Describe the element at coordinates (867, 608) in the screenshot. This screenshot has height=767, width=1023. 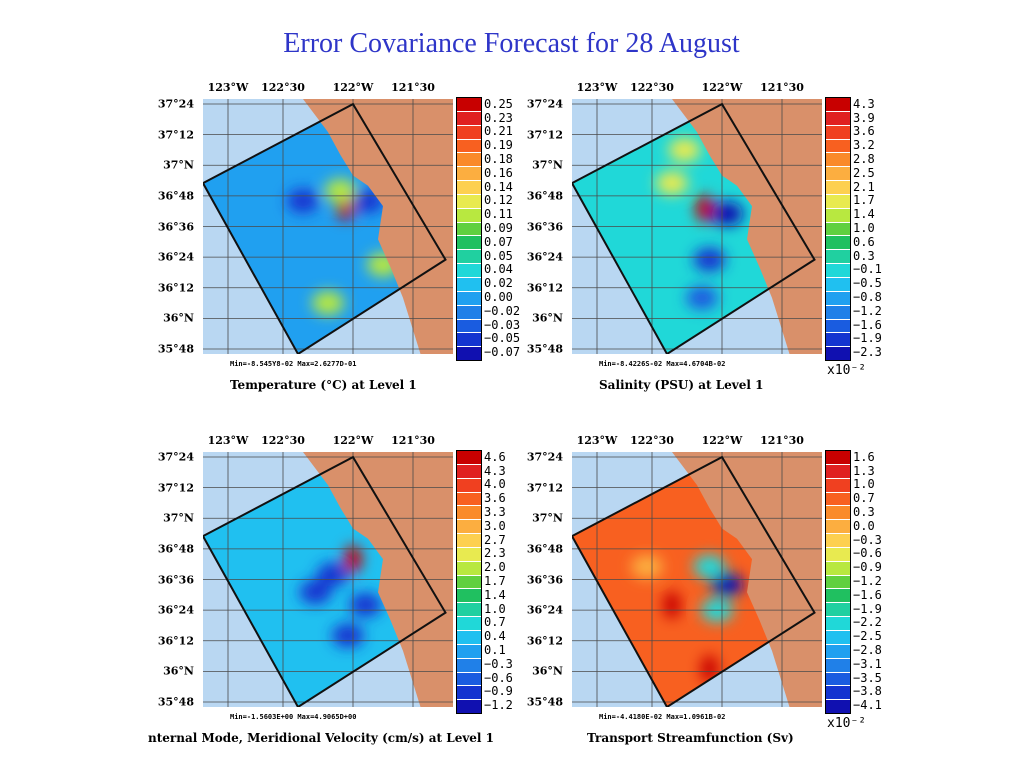
I see `colorbar-label: −1.9` at that location.